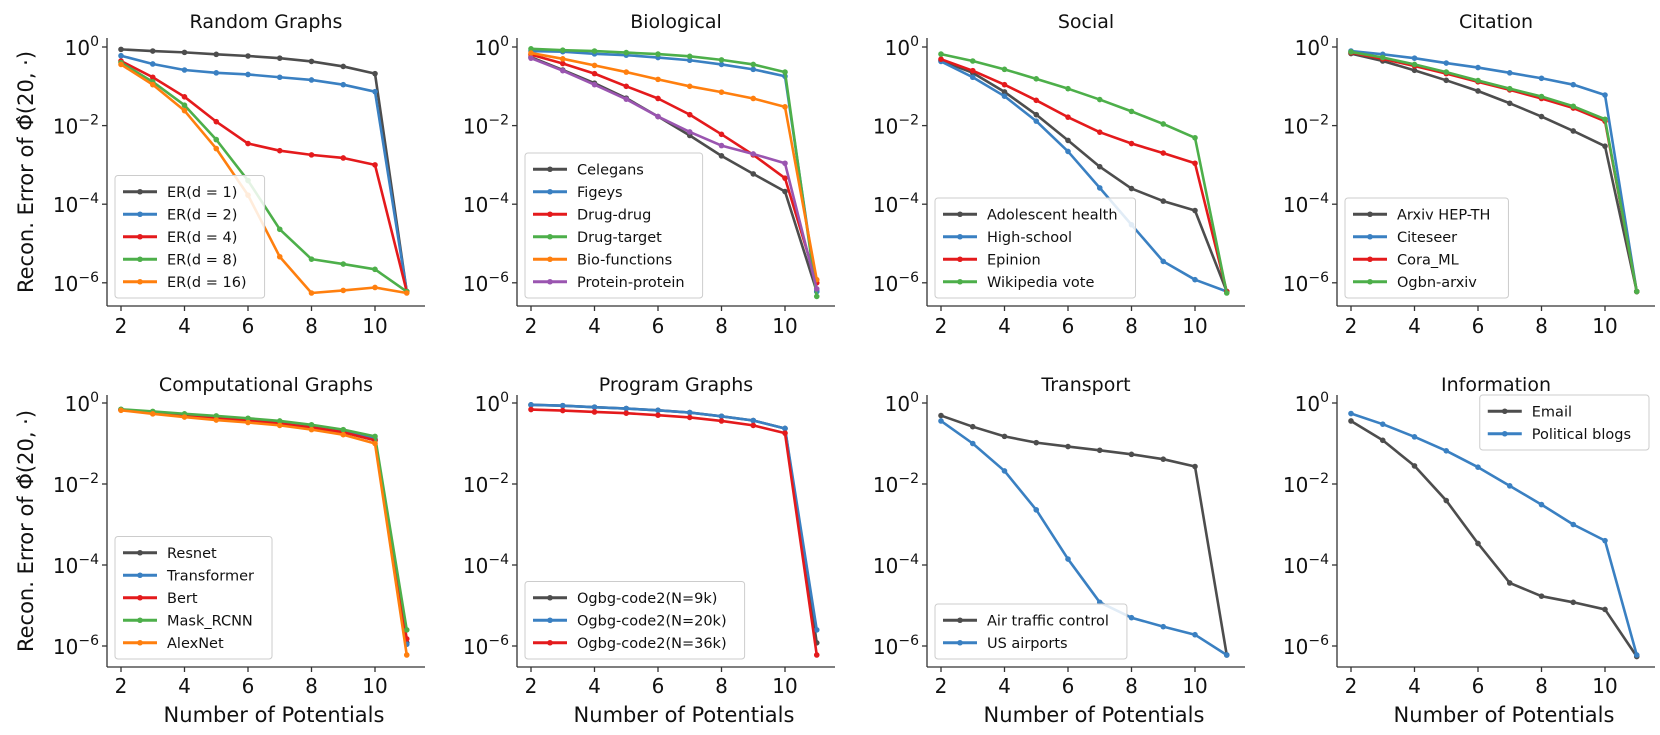  What do you see at coordinates (180, 215) in the screenshot?
I see `legend-item: ER(d = 2)` at bounding box center [180, 215].